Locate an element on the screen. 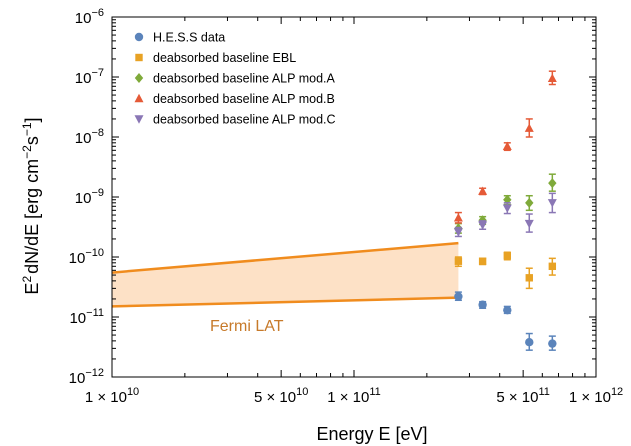  x-tick-label: 5 × 10¹¹ is located at coordinates (523, 396).